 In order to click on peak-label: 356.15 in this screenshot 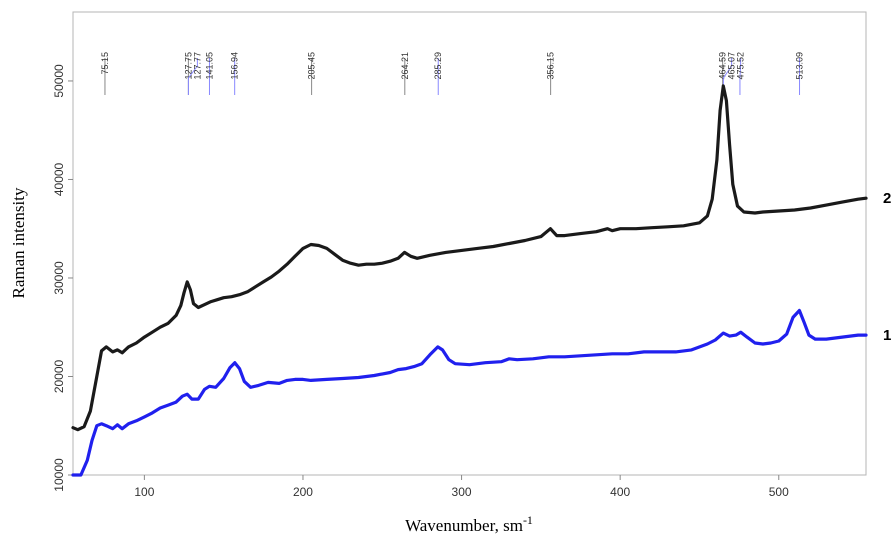, I will do `click(551, 66)`.